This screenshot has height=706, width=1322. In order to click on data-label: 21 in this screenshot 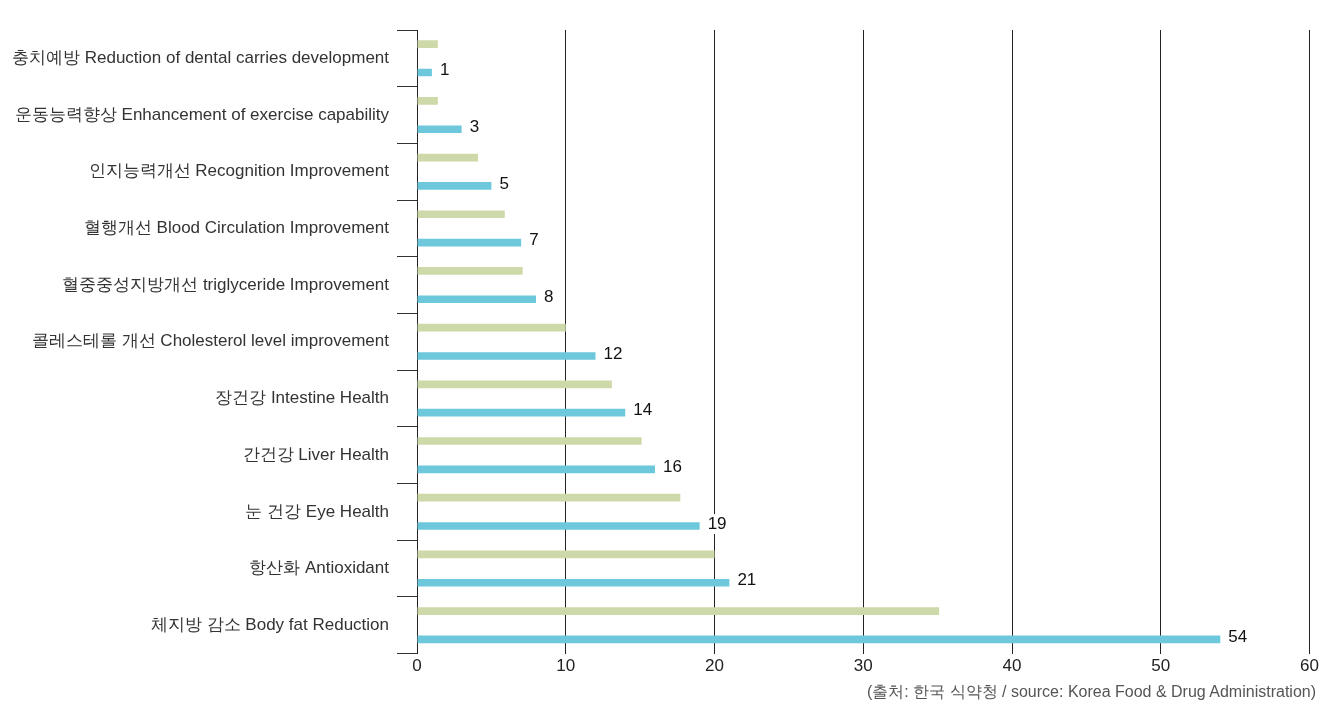, I will do `click(747, 580)`.